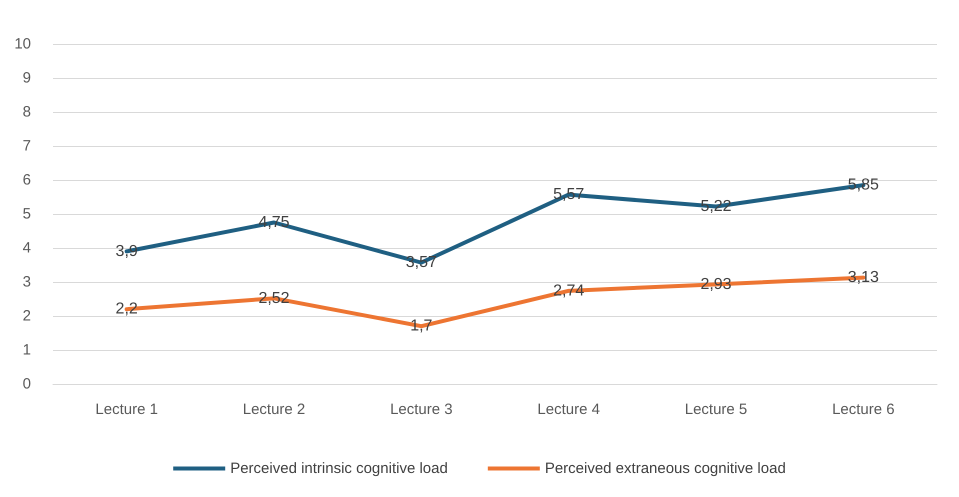  I want to click on y-tick-label: 3, so click(26, 282).